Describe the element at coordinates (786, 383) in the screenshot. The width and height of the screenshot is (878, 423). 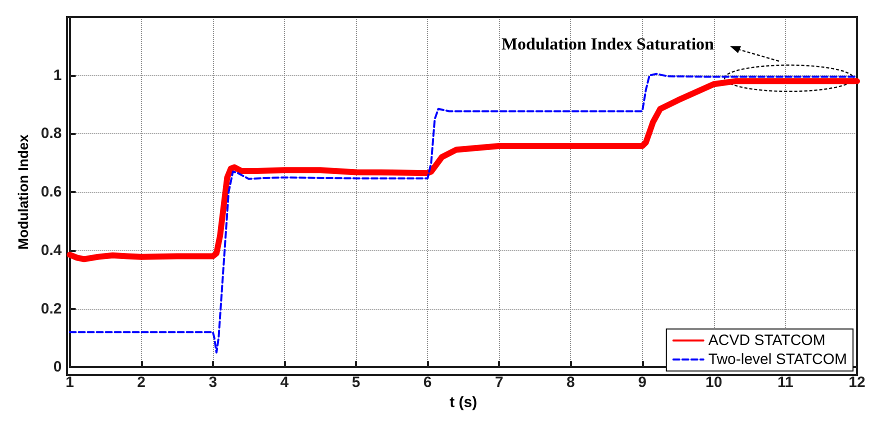
I see `x-tick-label: 11` at that location.